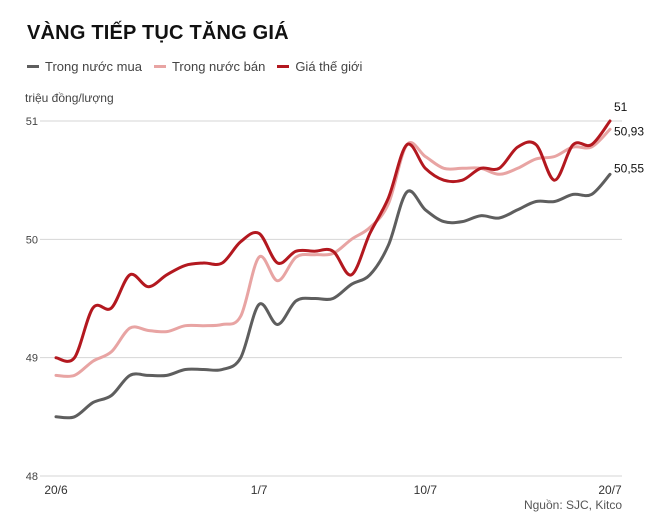 The image size is (660, 524). Describe the element at coordinates (69, 98) in the screenshot. I see `y-axis-unit-label: triệu đồng/lượng` at that location.